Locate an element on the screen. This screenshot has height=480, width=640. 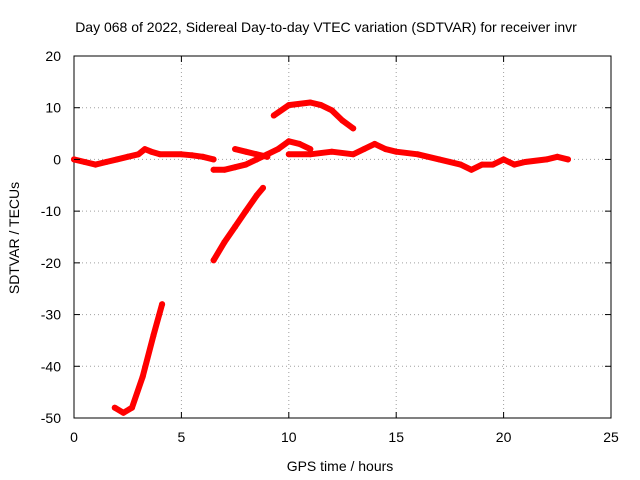
series-recovery is located at coordinates (238, 224).